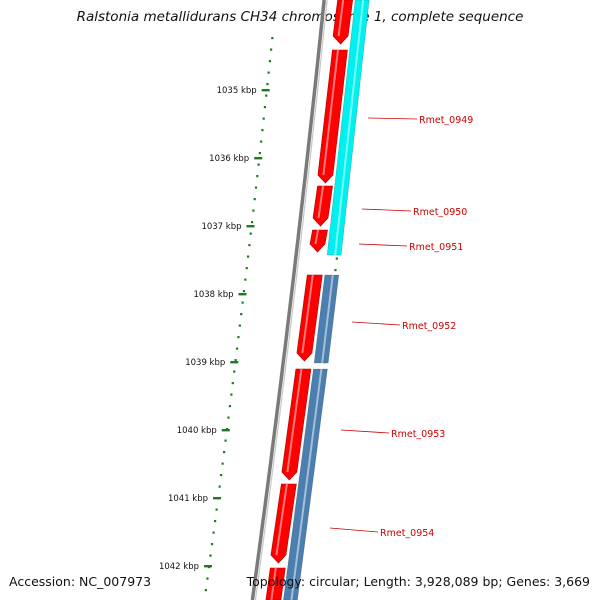  Describe the element at coordinates (197, 431) in the screenshot. I see `ruler-tick-label: 1040 kbp` at that location.